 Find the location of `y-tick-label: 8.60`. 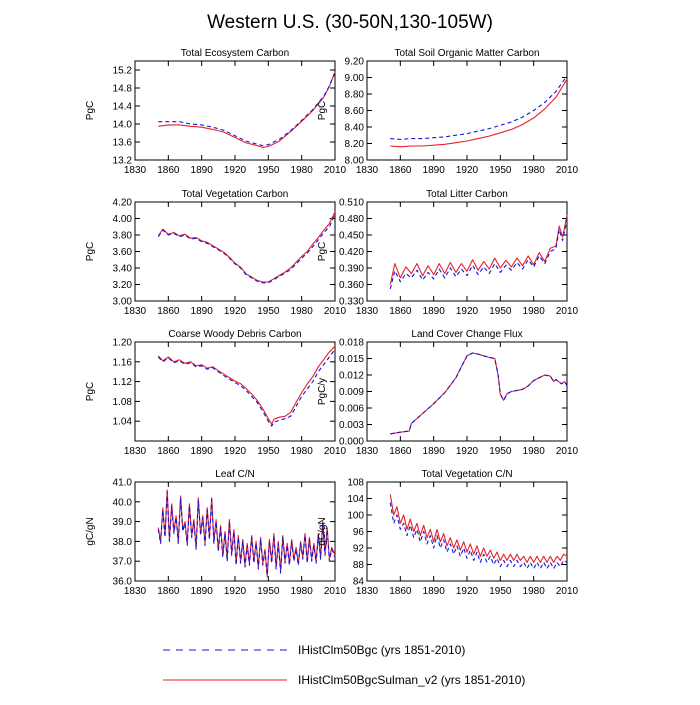

y-tick-label: 8.60 is located at coordinates (355, 111).